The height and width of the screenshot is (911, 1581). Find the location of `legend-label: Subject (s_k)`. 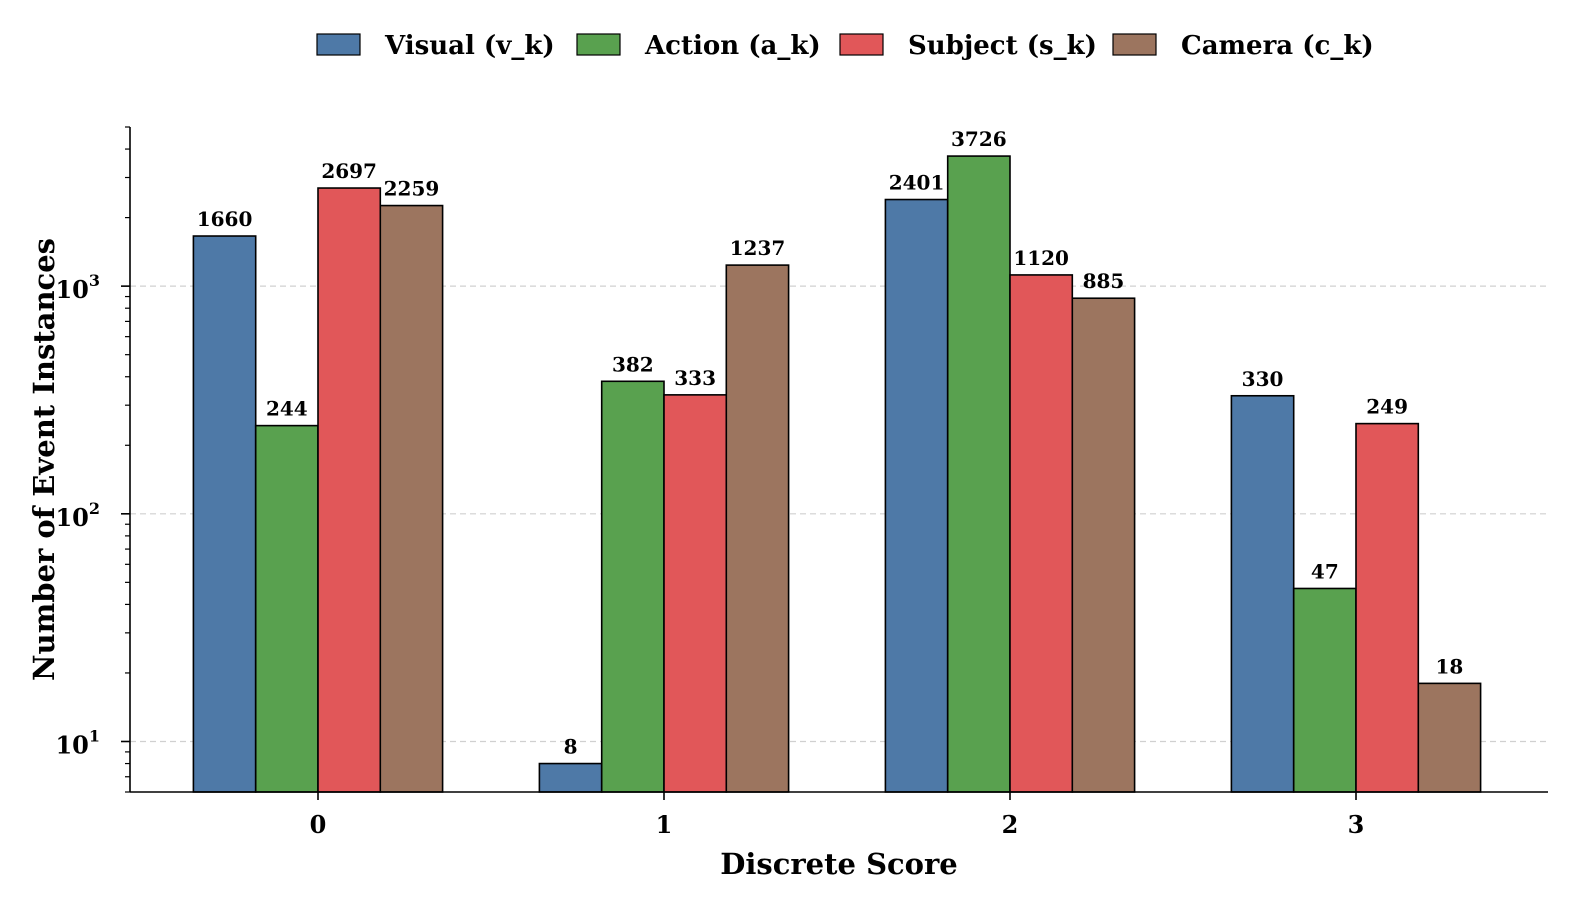

legend-label: Subject (s_k) is located at coordinates (1002, 46).